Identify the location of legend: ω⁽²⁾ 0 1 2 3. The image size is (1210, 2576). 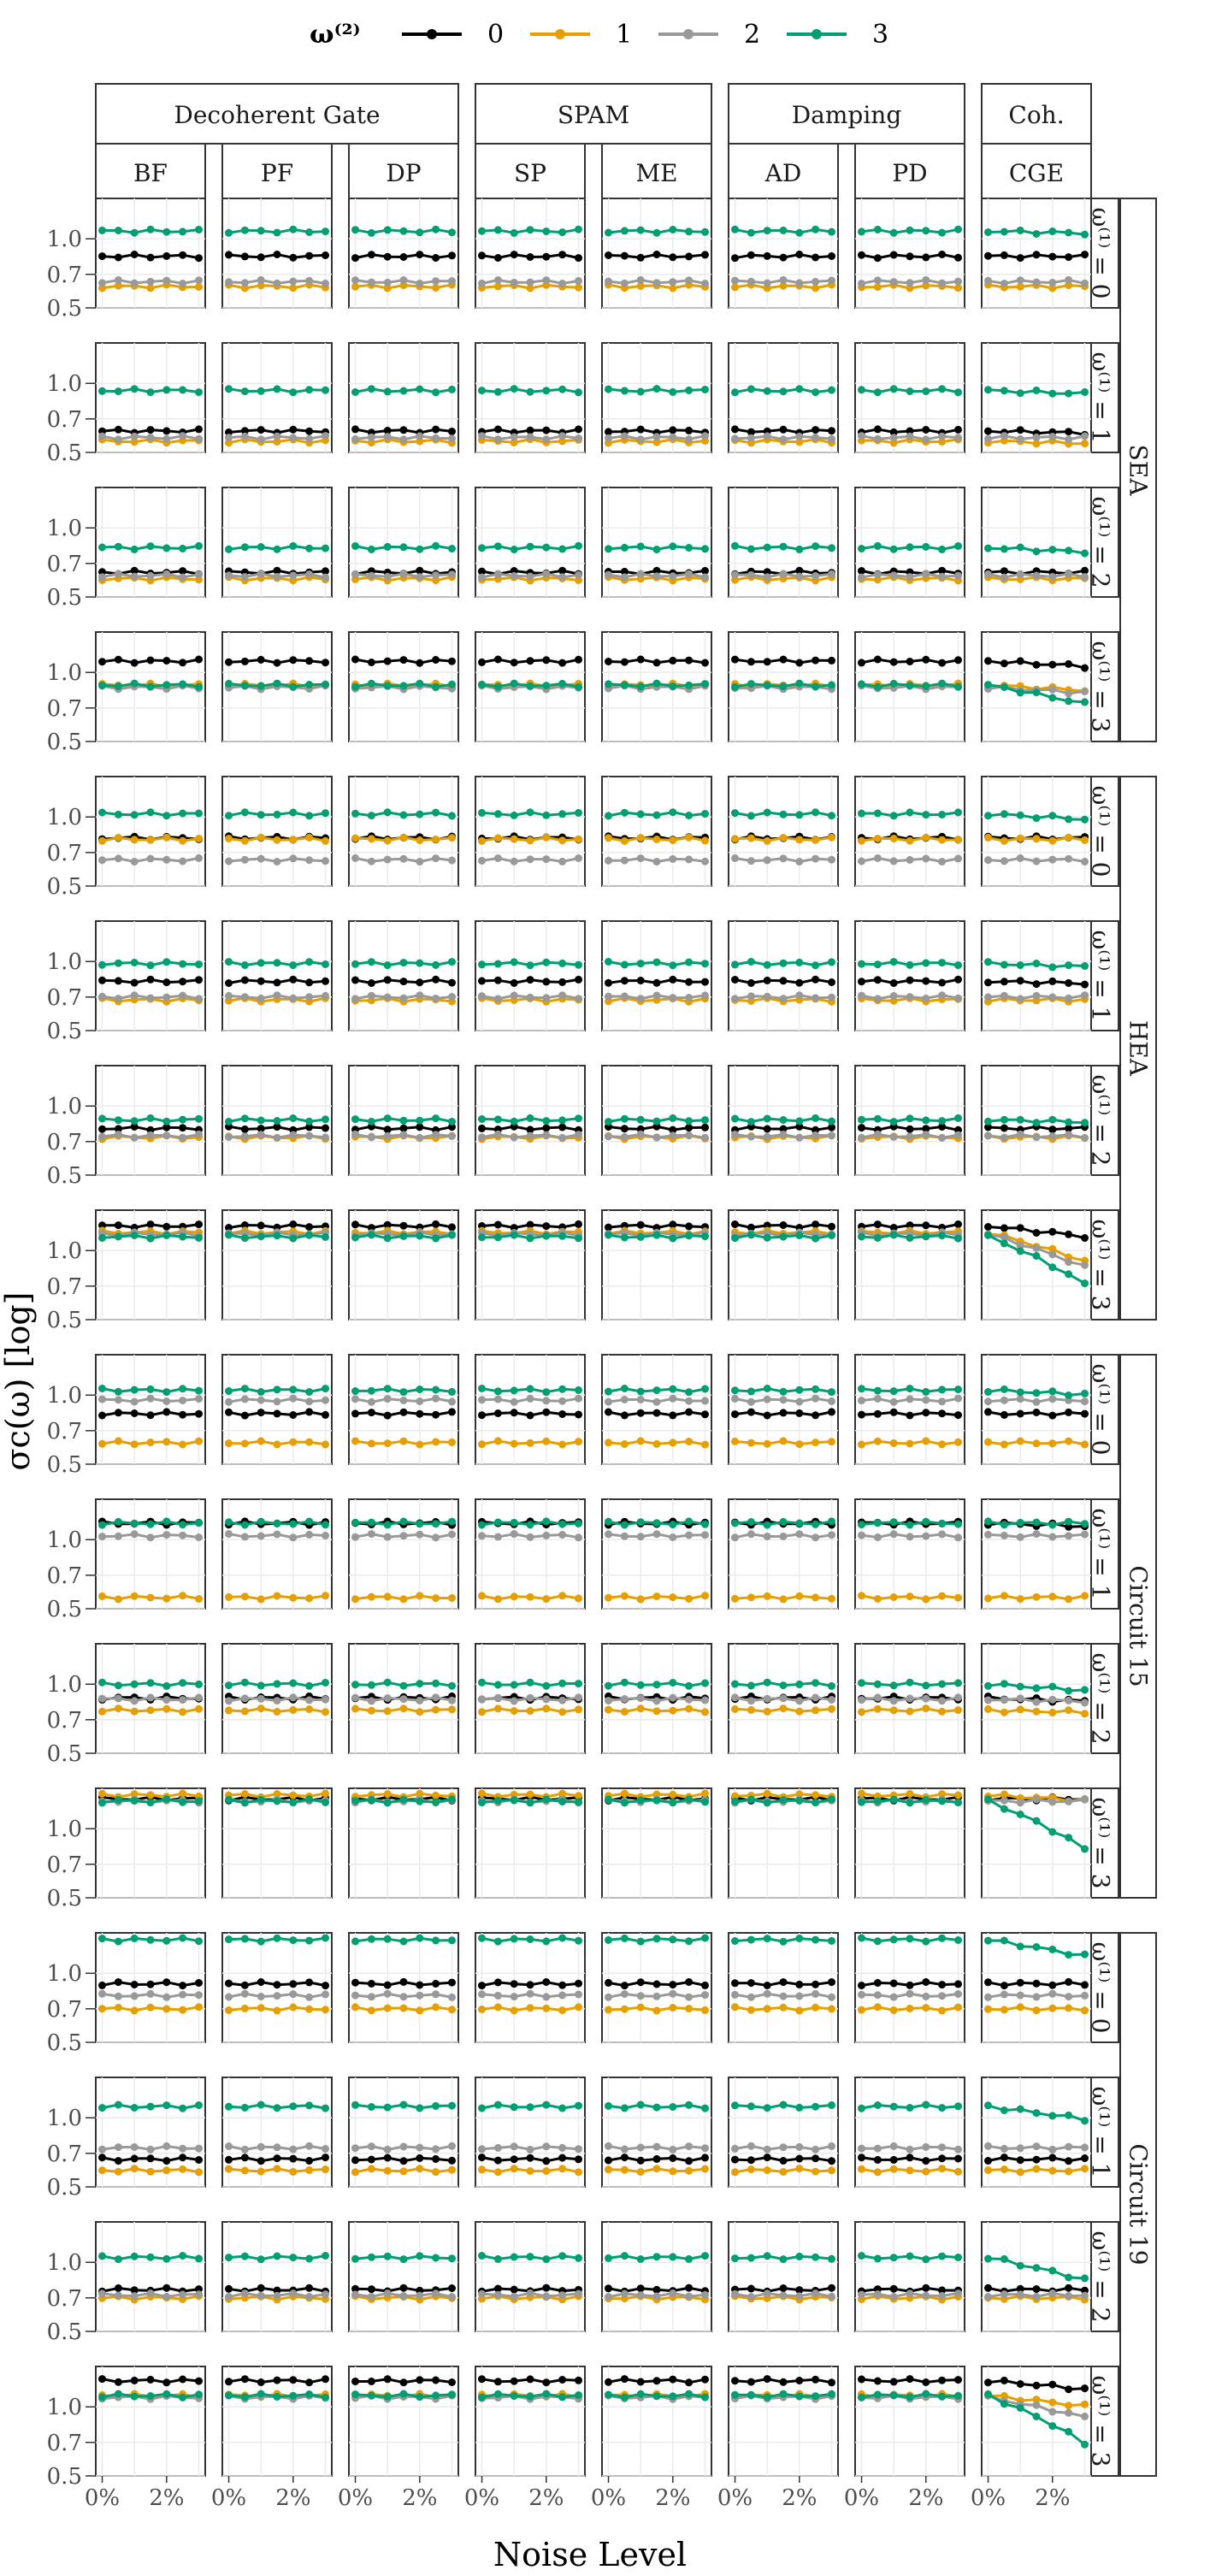
(599, 35).